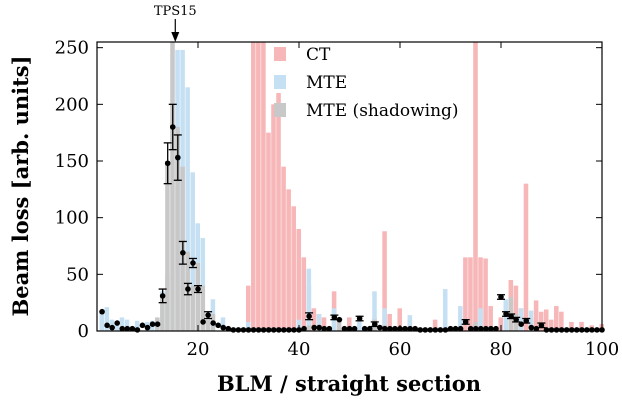 The width and height of the screenshot is (622, 401). What do you see at coordinates (175, 37) in the screenshot?
I see `annotation-arrow-head` at bounding box center [175, 37].